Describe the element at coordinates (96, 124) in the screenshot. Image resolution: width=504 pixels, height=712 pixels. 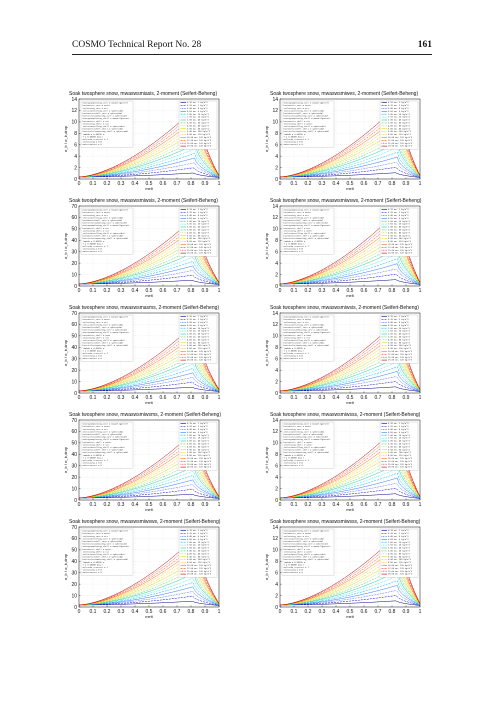
I see `legend-entry: inclmixing_shell = air` at that location.